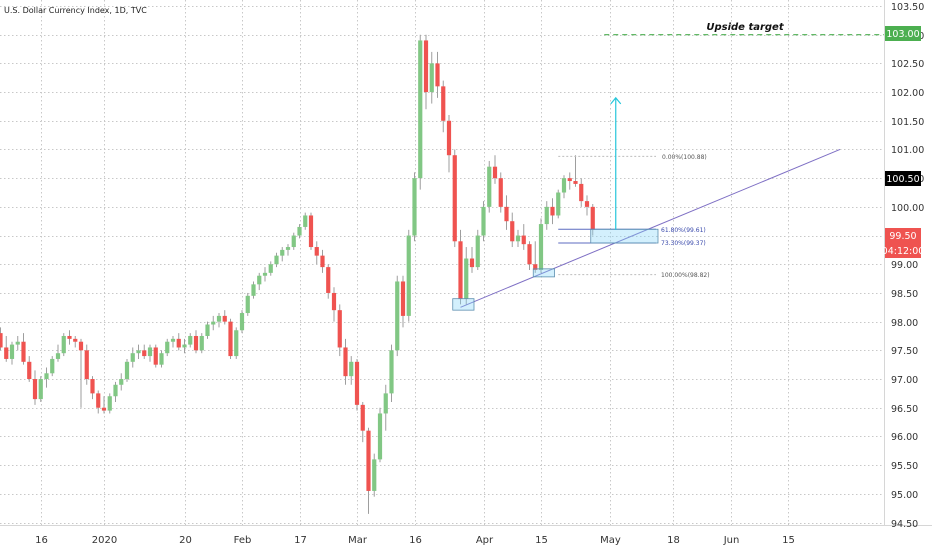 Image resolution: width=932 pixels, height=555 pixels. What do you see at coordinates (903, 243) in the screenshot?
I see `last-price-badge` at bounding box center [903, 243].